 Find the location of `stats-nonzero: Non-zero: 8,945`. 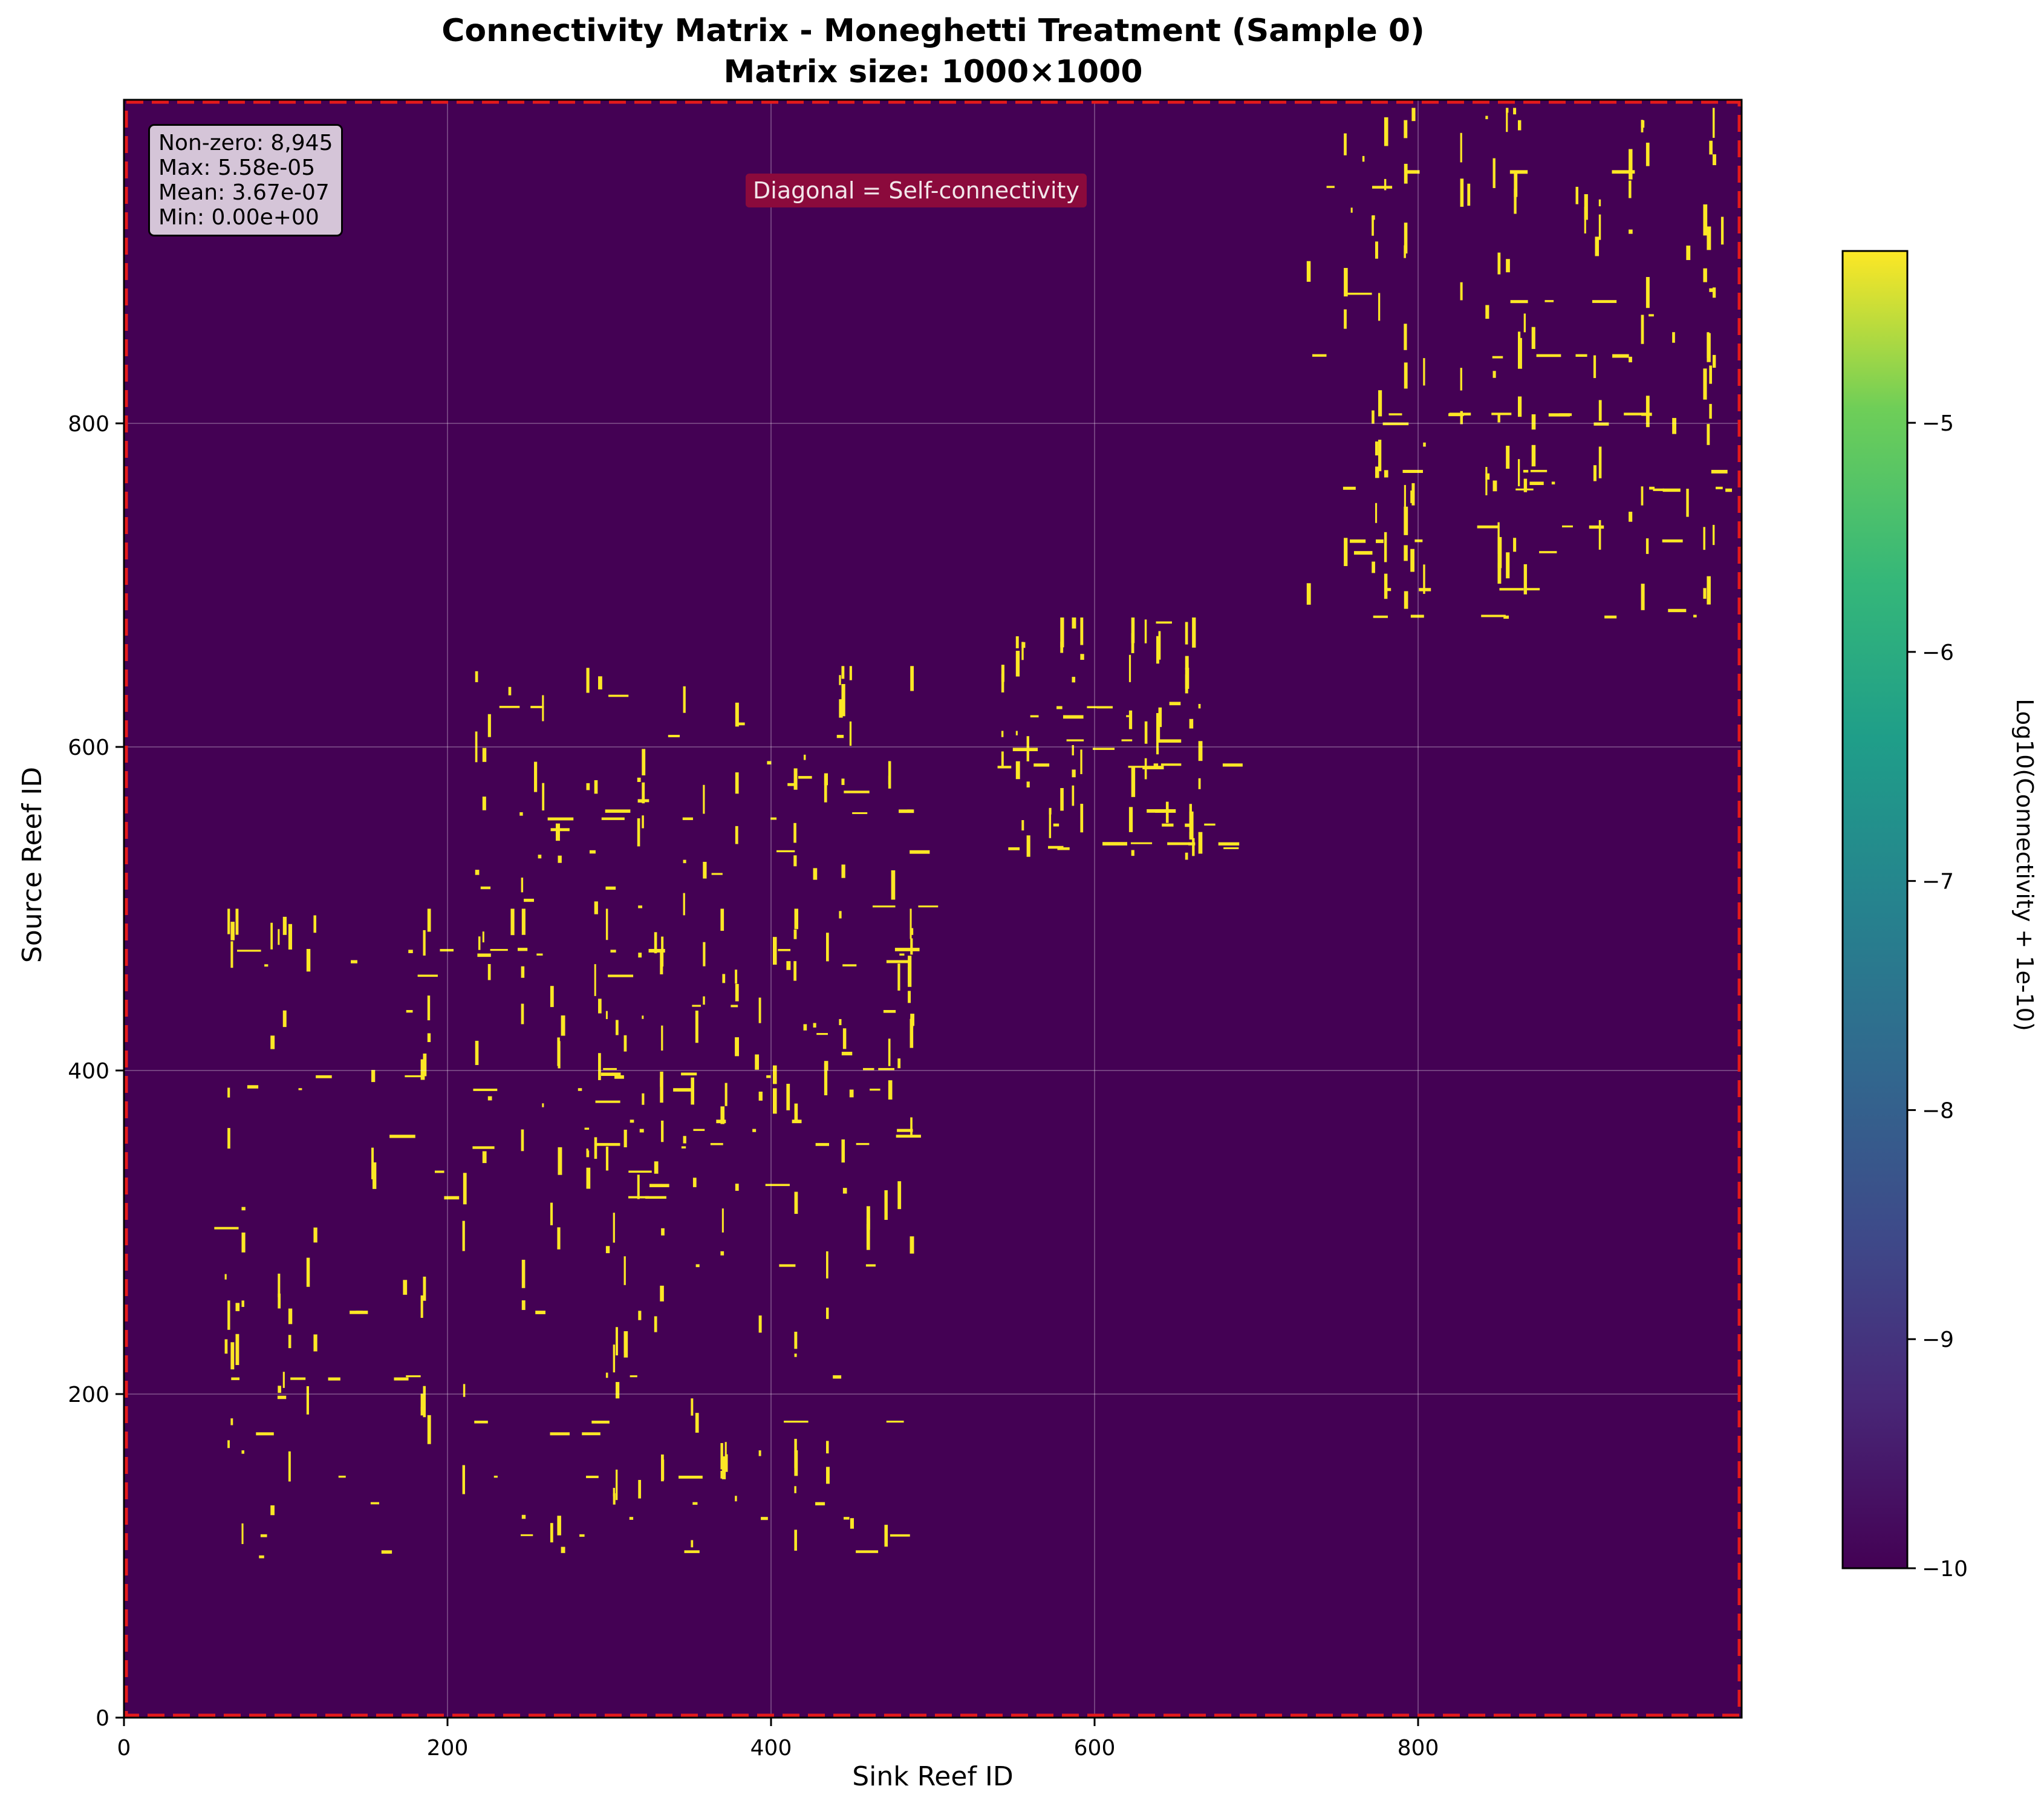

stats-nonzero: Non-zero: 8,945 is located at coordinates (246, 143).